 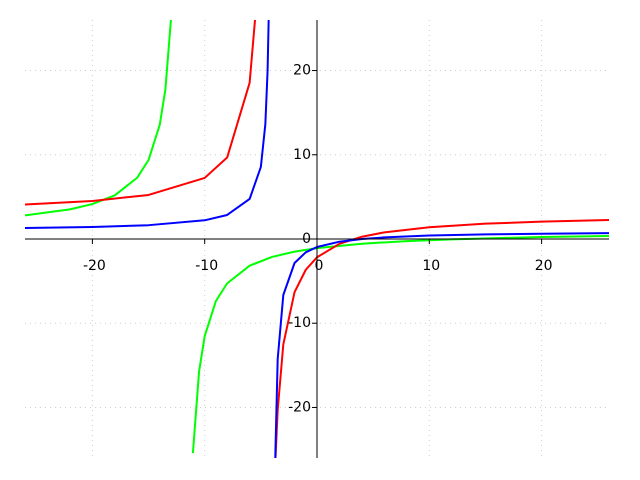 I want to click on x-tick-label: 10, so click(x=431, y=266).